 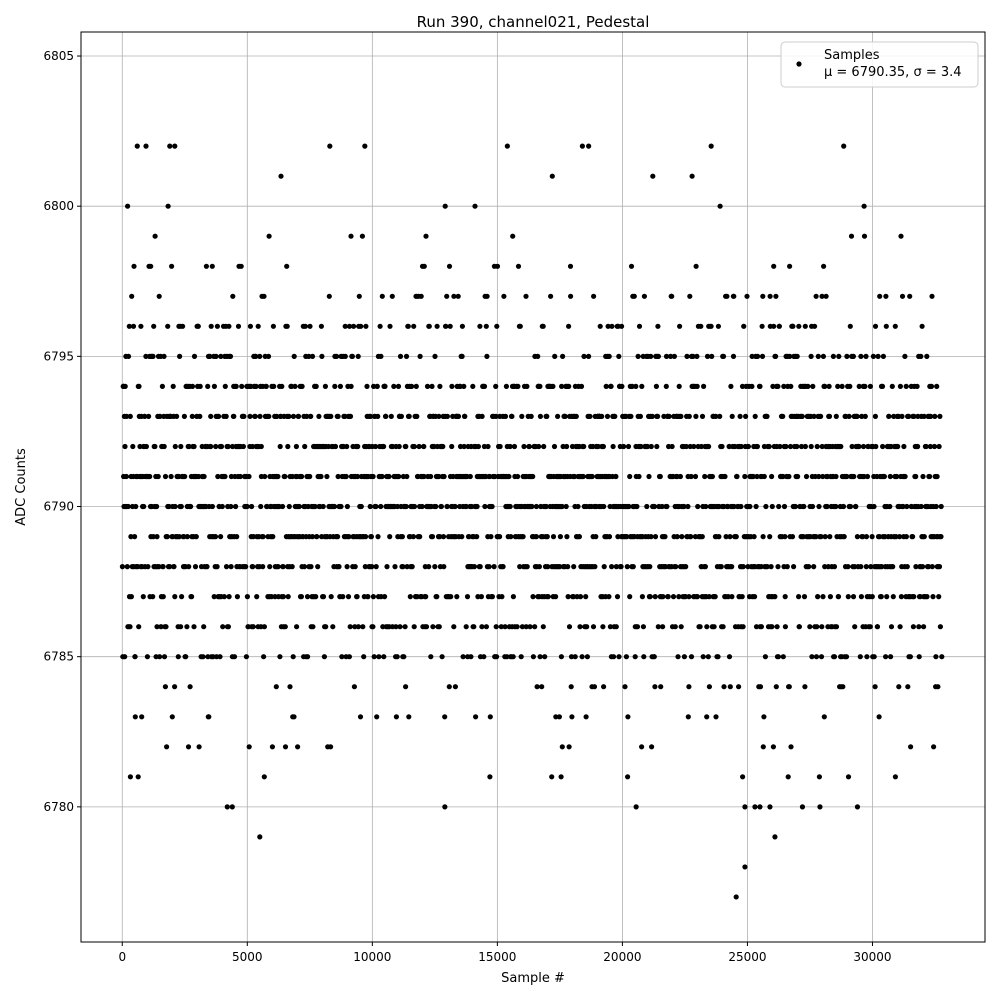 I want to click on y-tick-label: 6780, so click(x=58, y=807).